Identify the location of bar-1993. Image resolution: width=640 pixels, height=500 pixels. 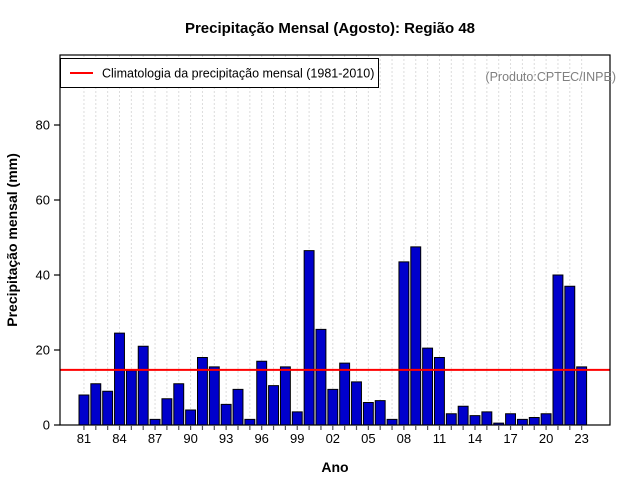
(226, 414).